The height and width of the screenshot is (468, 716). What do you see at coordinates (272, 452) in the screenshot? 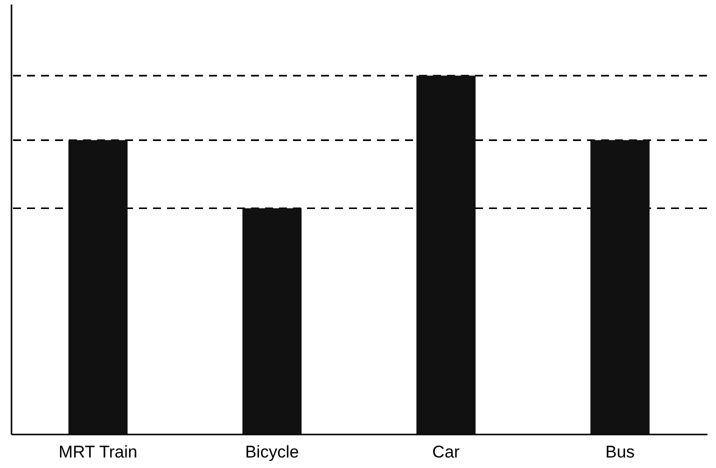
I see `x-tick-label: Bicycle` at bounding box center [272, 452].